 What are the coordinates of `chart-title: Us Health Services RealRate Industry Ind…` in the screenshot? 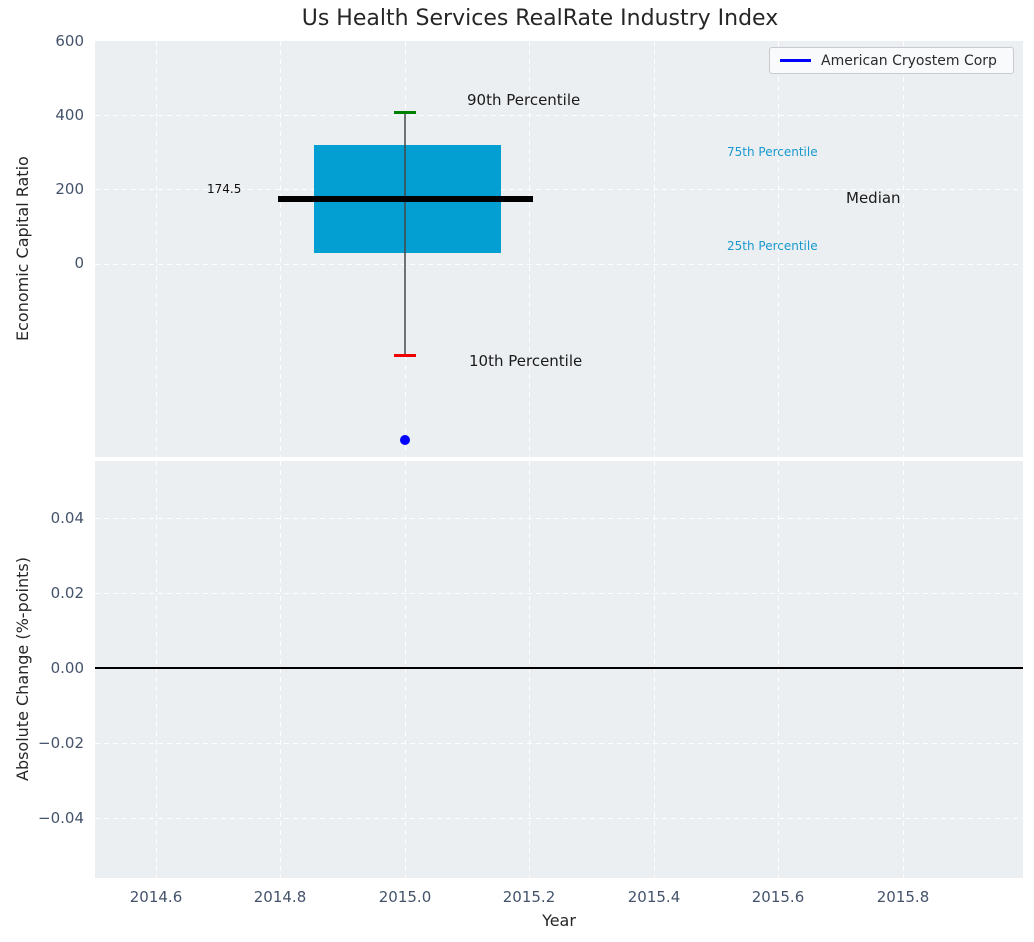 It's located at (540, 18).